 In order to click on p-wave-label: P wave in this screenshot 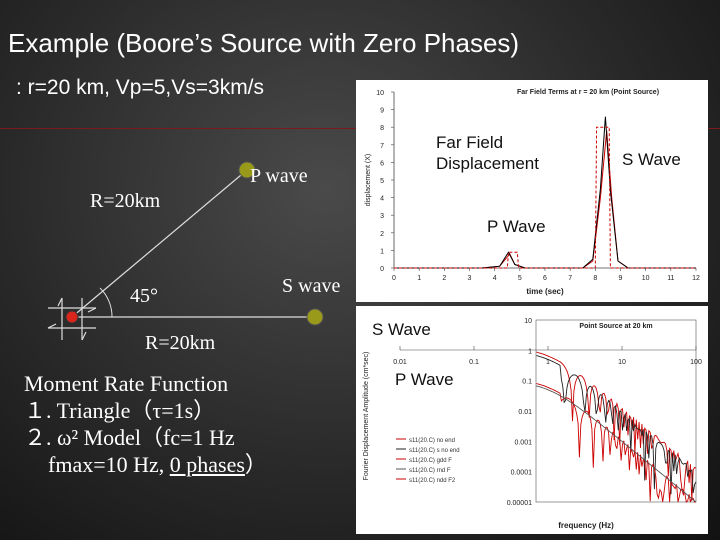, I will do `click(279, 176)`.